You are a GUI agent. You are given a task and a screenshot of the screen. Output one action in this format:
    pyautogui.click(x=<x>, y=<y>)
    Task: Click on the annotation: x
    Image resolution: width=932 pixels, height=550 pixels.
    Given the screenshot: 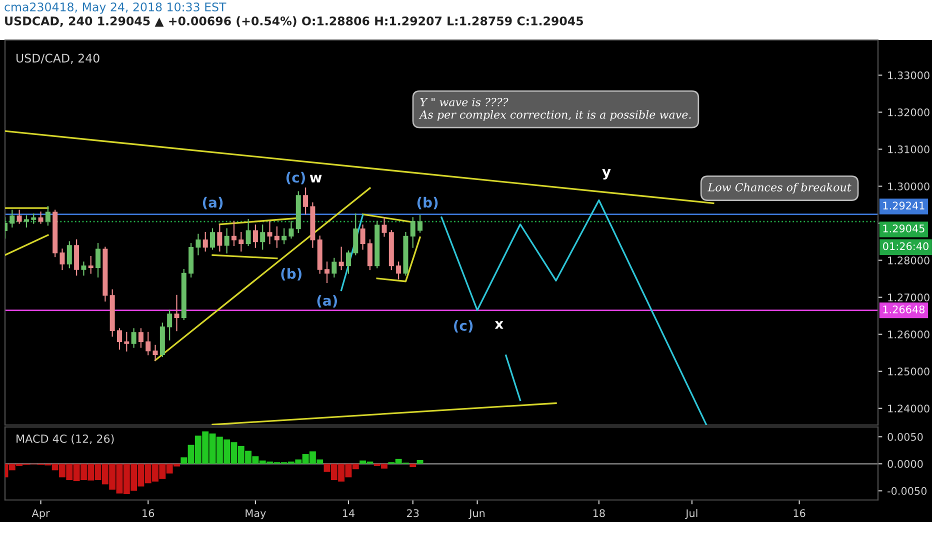 What is the action you would take?
    pyautogui.click(x=499, y=325)
    